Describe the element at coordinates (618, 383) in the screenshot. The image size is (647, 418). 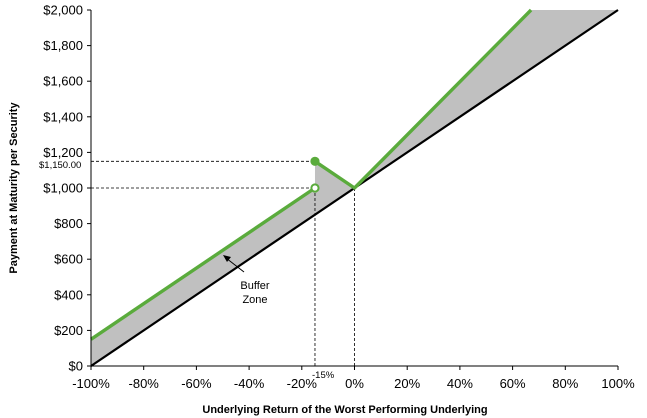
I see `x-tick-label: 100%` at that location.